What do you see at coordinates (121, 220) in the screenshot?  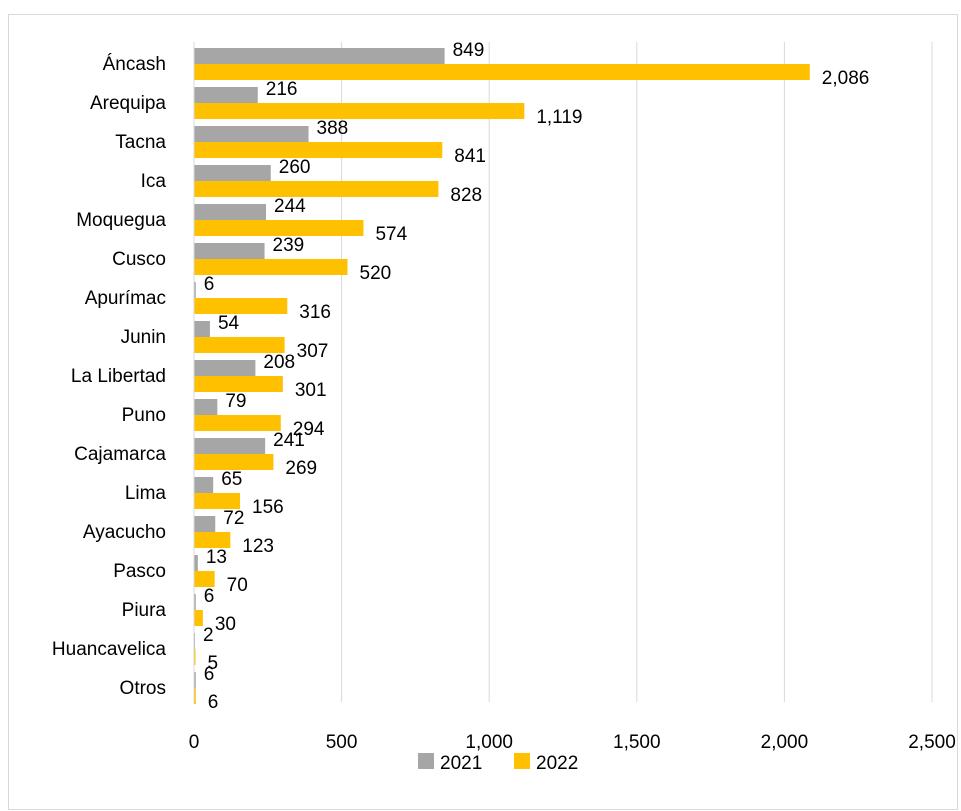 I see `category-label: Moquegua` at bounding box center [121, 220].